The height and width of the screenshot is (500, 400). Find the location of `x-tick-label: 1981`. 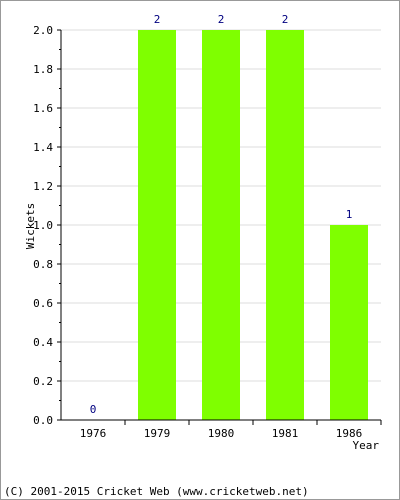

x-tick-label: 1981 is located at coordinates (285, 433).